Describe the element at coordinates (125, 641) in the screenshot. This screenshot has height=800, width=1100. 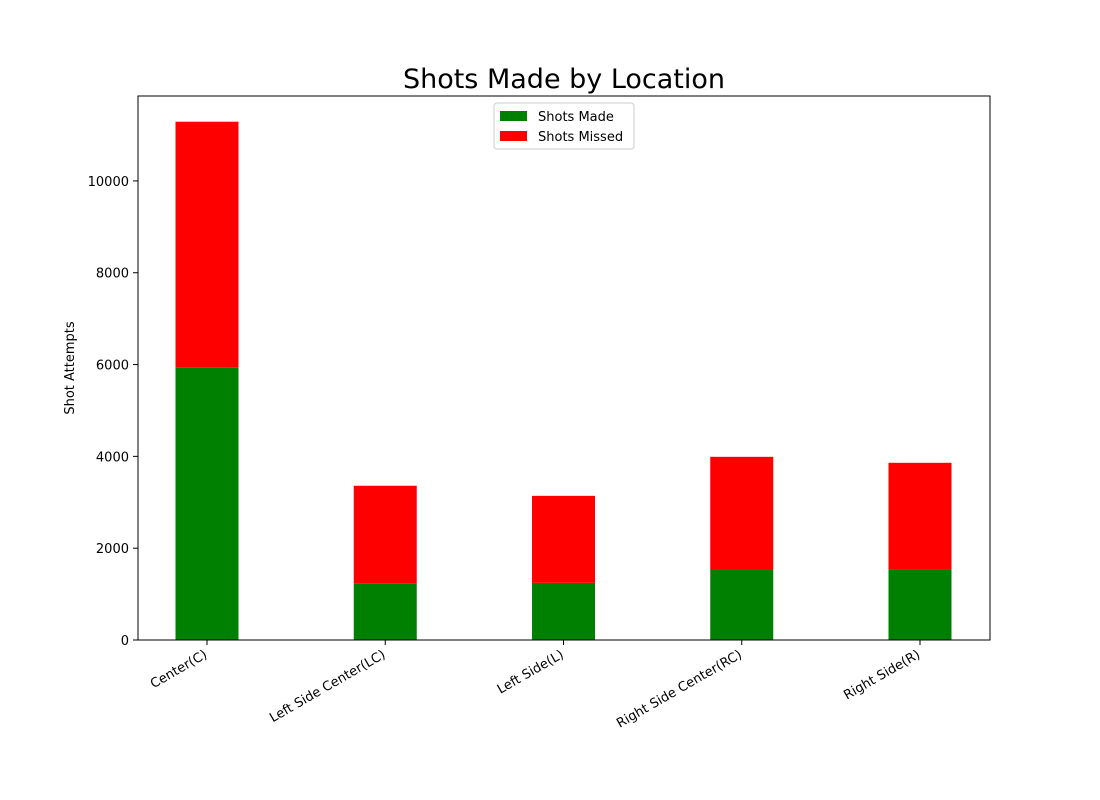
I see `y-tick-label-0: 0` at that location.